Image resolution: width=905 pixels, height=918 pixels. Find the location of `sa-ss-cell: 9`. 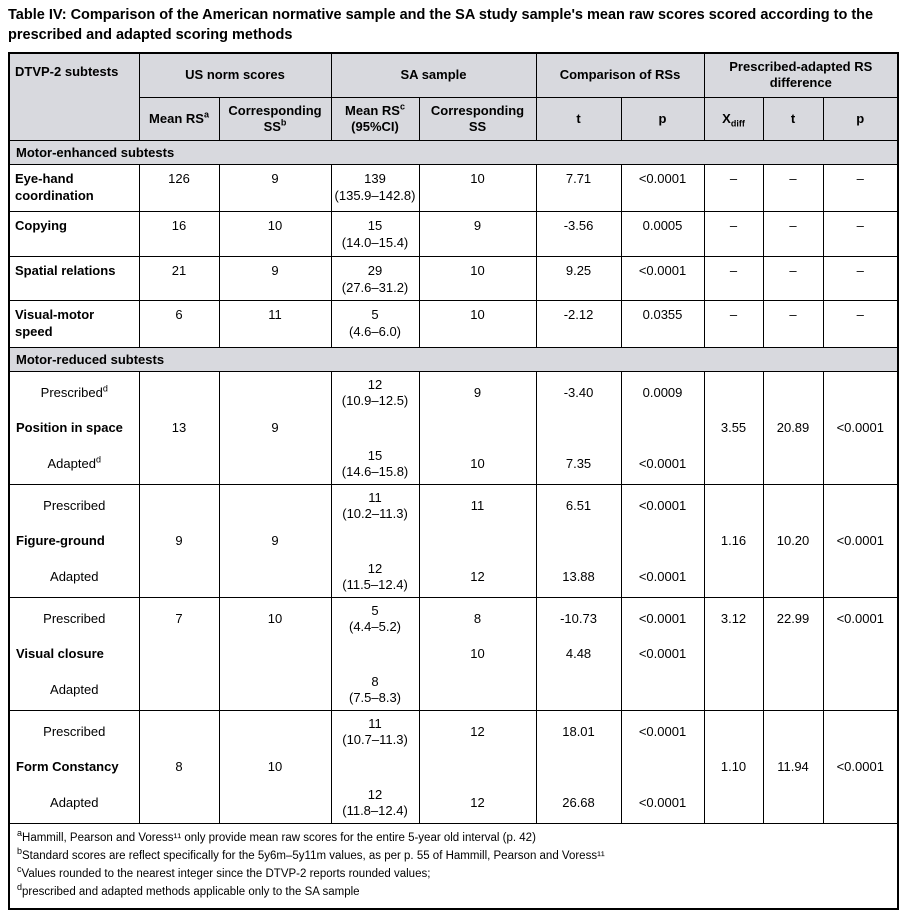

sa-ss-cell: 9 is located at coordinates (477, 233).